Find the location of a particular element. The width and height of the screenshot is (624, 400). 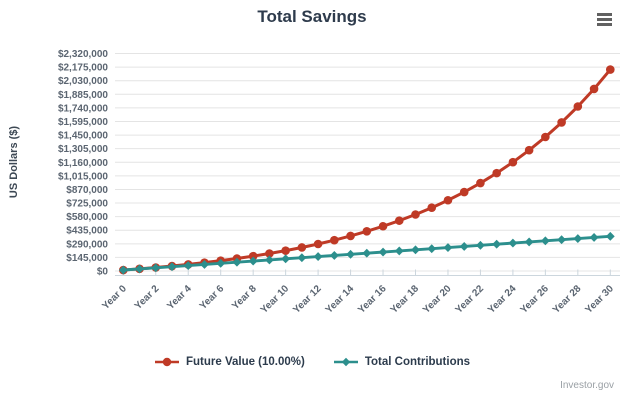

y-axis-tick-label: $1,160,000 is located at coordinates (83, 163).